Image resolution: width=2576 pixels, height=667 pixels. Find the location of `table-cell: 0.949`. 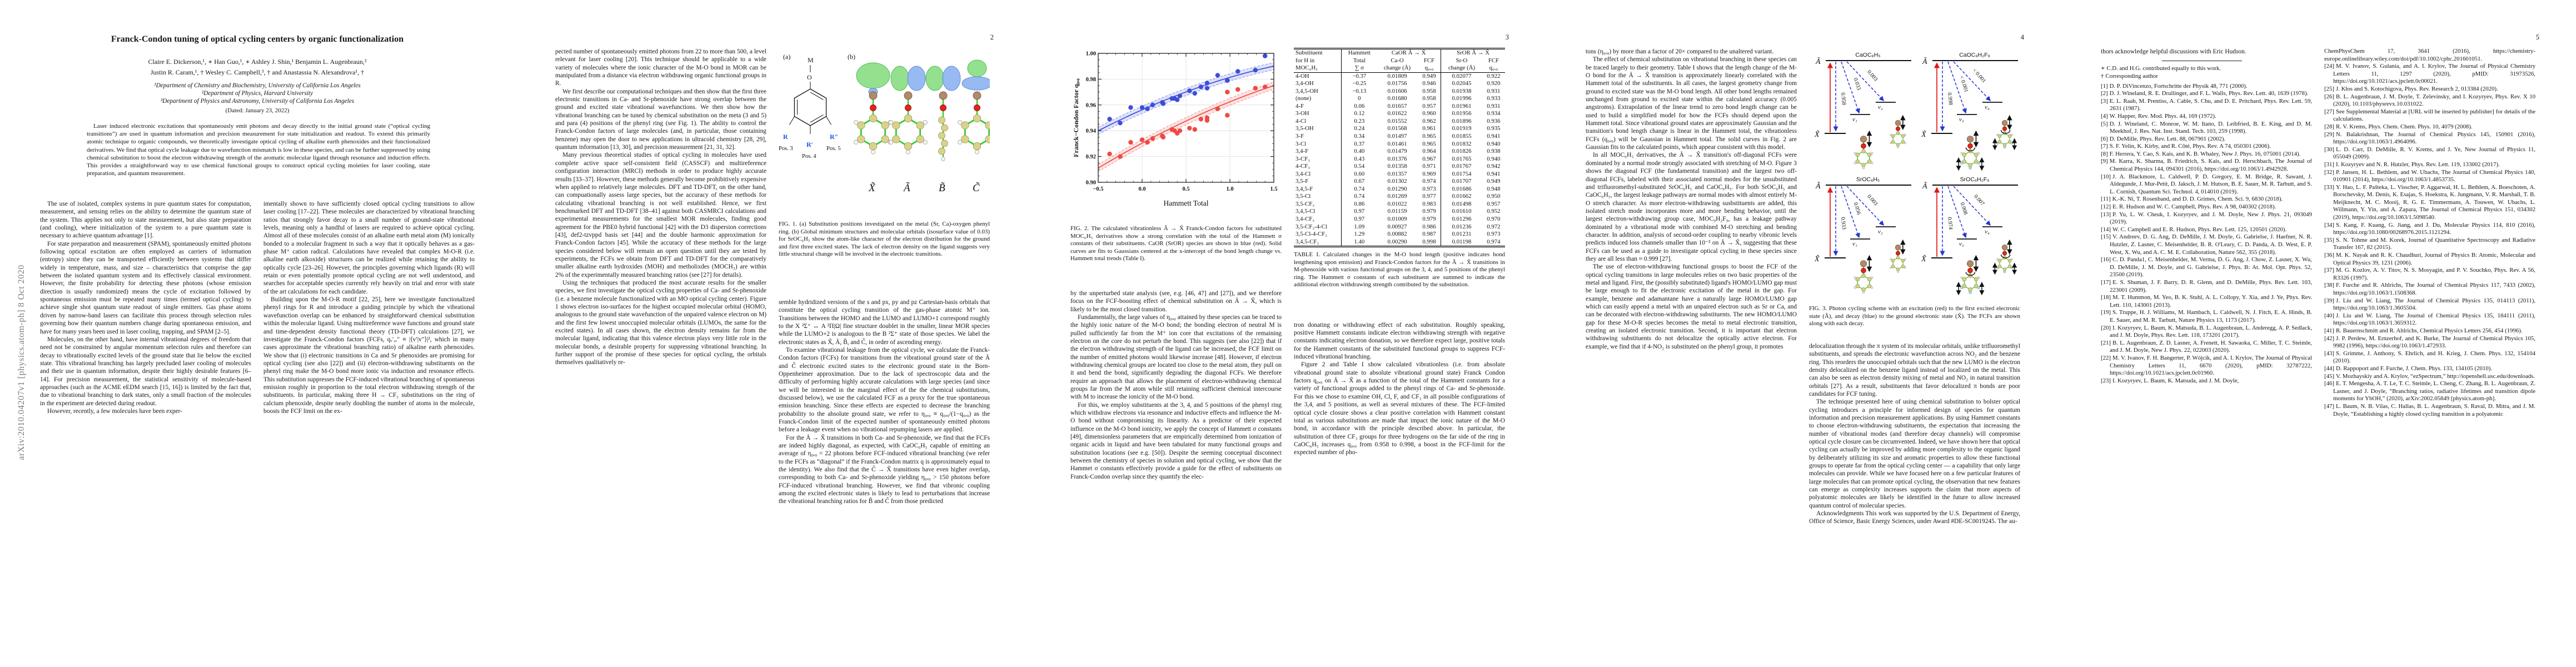

table-cell: 0.949 is located at coordinates (1429, 76).